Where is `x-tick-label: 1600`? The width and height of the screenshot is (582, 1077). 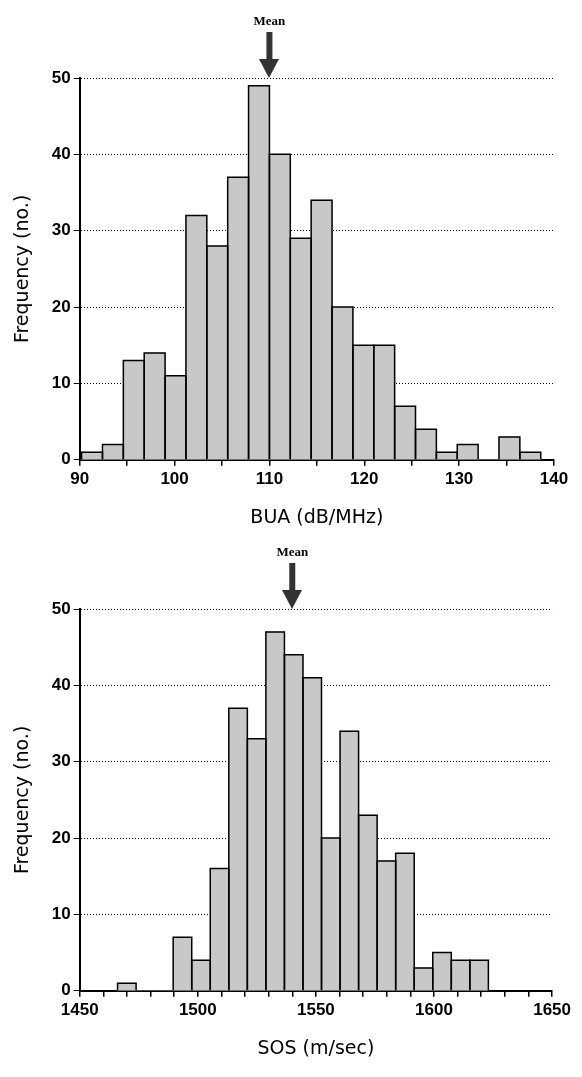 x-tick-label: 1600 is located at coordinates (434, 1009).